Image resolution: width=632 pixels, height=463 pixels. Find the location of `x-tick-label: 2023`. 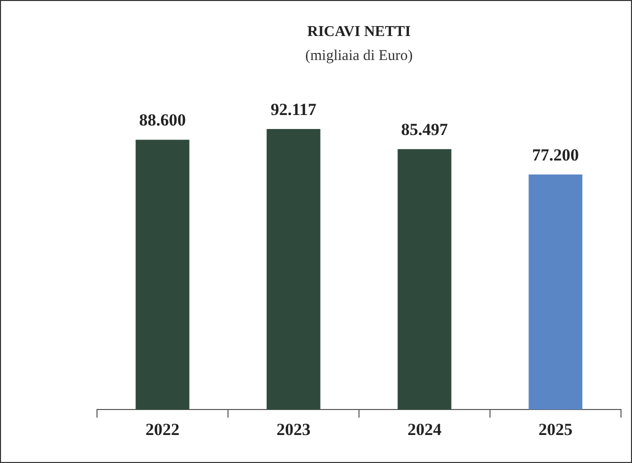

x-tick-label: 2023 is located at coordinates (293, 430).